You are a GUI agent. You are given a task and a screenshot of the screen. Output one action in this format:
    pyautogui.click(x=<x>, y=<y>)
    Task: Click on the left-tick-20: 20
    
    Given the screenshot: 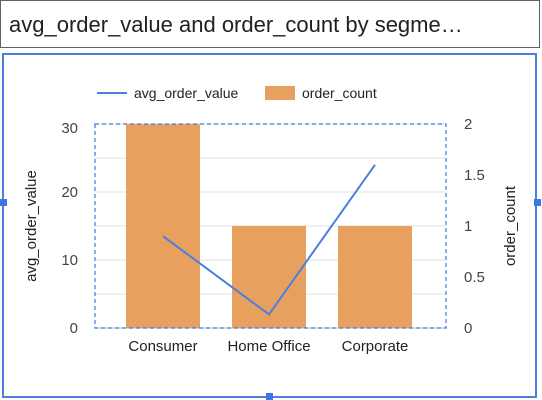 What is the action you would take?
    pyautogui.click(x=69, y=192)
    